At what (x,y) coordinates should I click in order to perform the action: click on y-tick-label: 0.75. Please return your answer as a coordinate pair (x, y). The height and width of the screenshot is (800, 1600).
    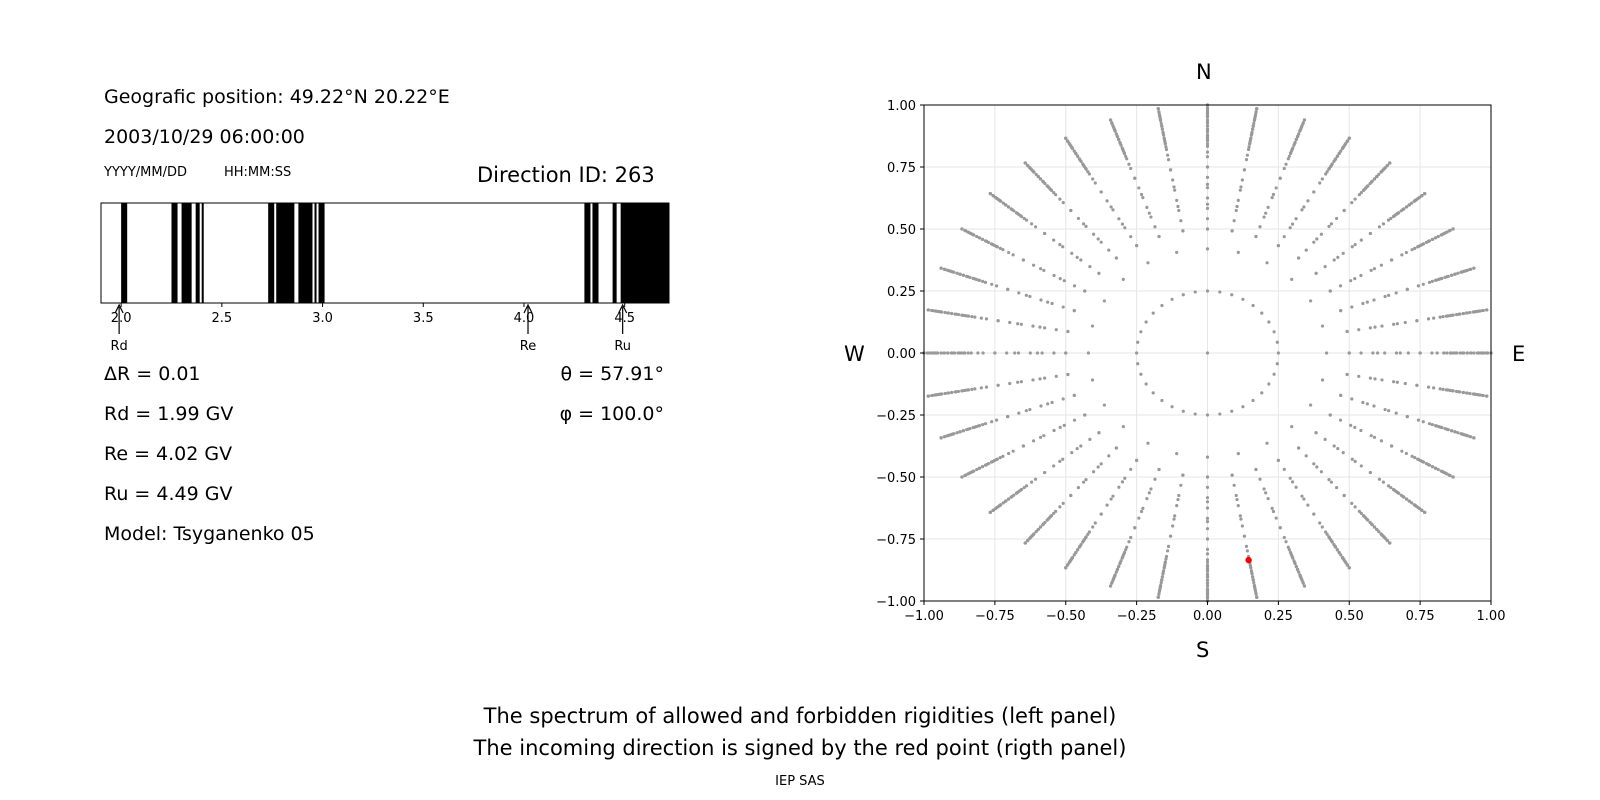
    Looking at the image, I should click on (901, 168).